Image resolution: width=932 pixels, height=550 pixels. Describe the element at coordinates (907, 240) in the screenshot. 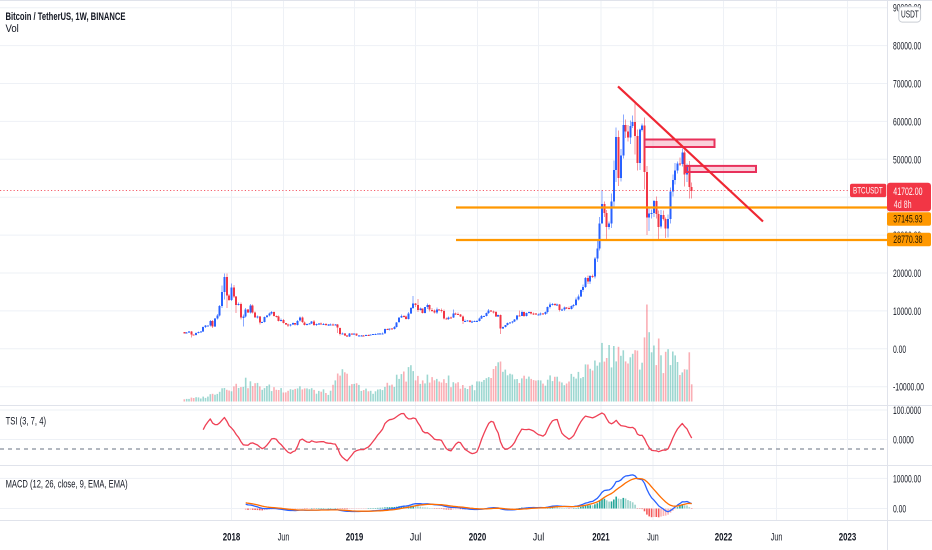

I see `svg-text: 28770.38` at that location.